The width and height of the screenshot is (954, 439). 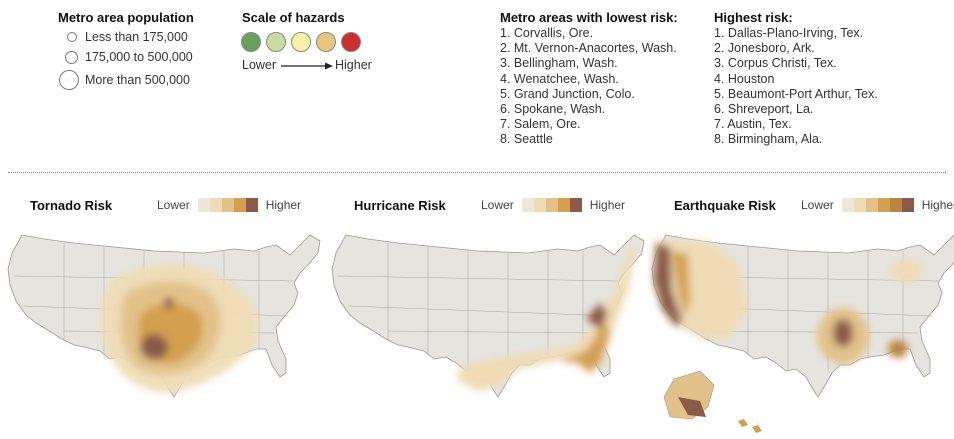 What do you see at coordinates (547, 319) in the screenshot?
I see `hurricane-risk-zones` at bounding box center [547, 319].